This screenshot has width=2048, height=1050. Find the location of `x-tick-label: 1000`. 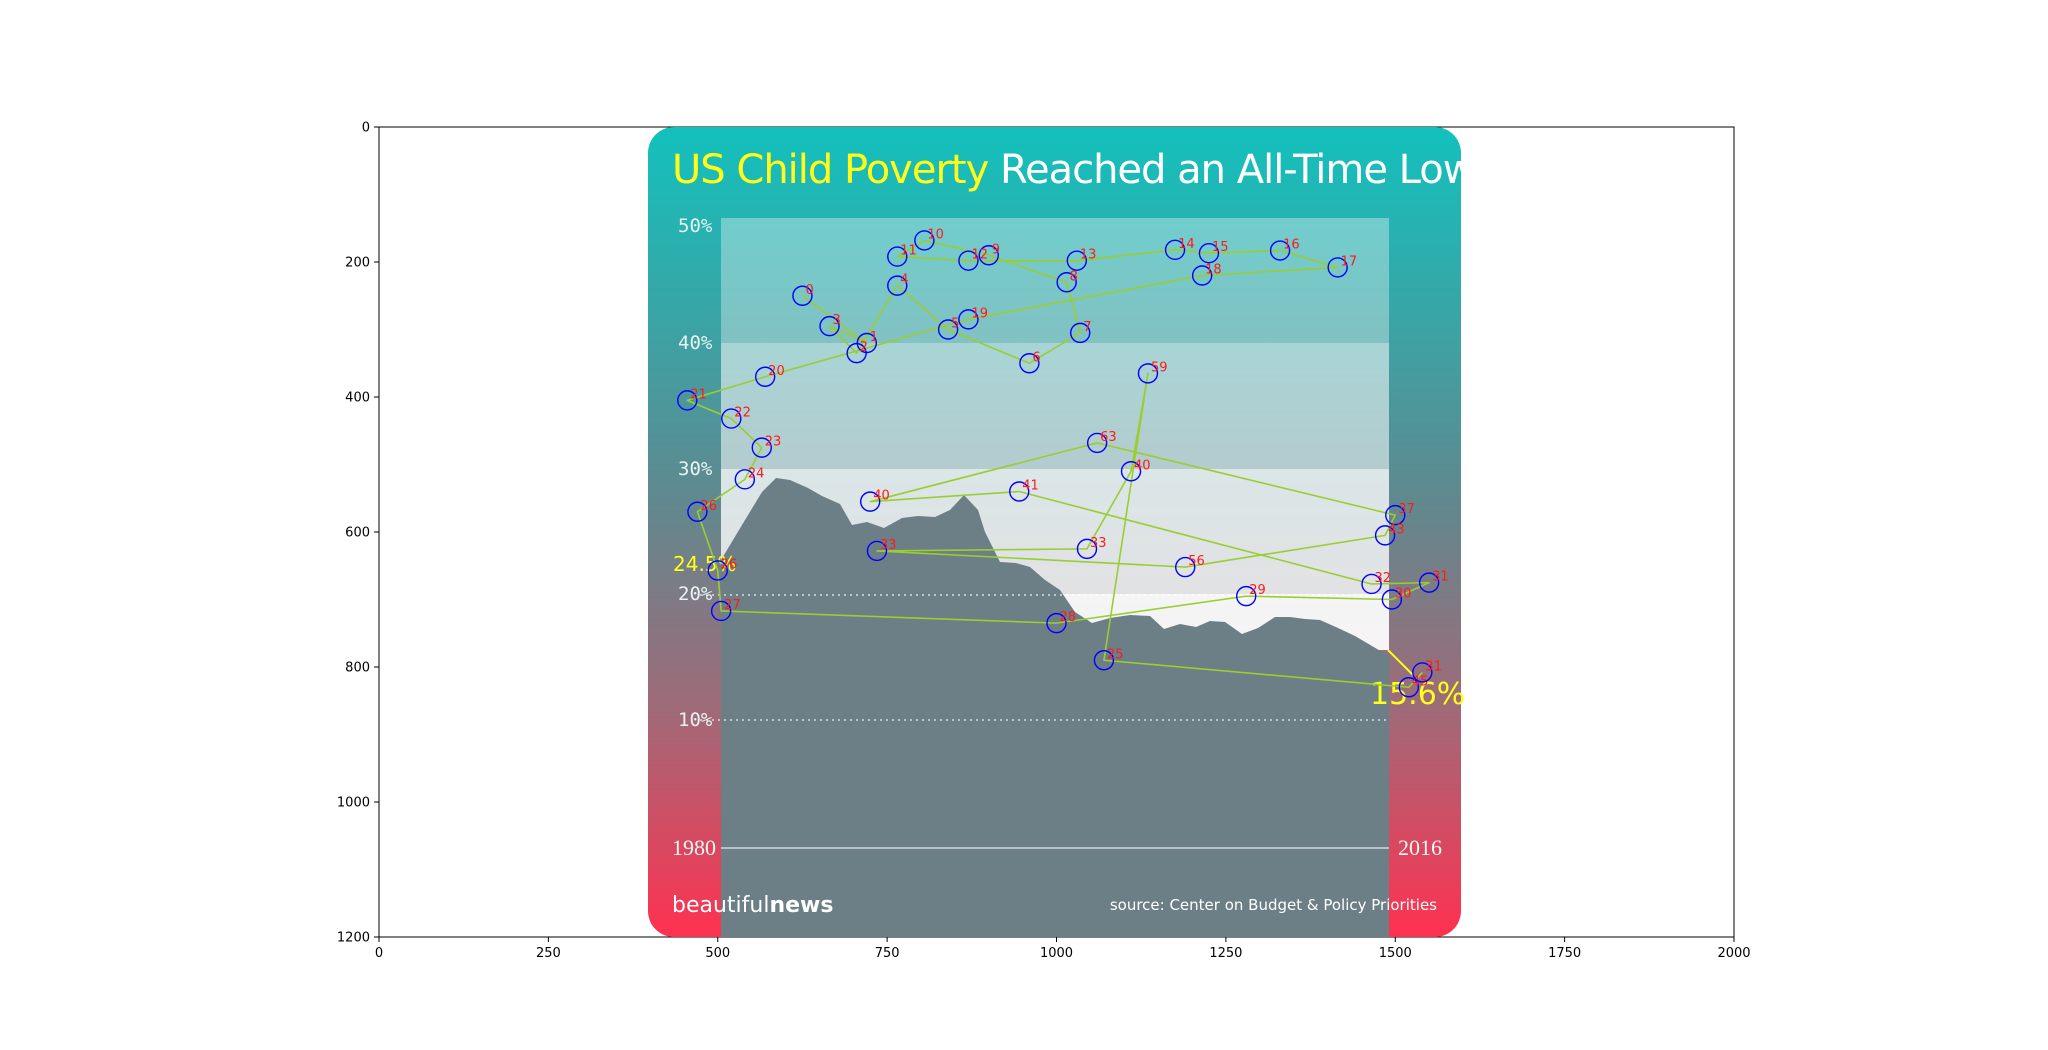

x-tick-label: 1000 is located at coordinates (1056, 953).